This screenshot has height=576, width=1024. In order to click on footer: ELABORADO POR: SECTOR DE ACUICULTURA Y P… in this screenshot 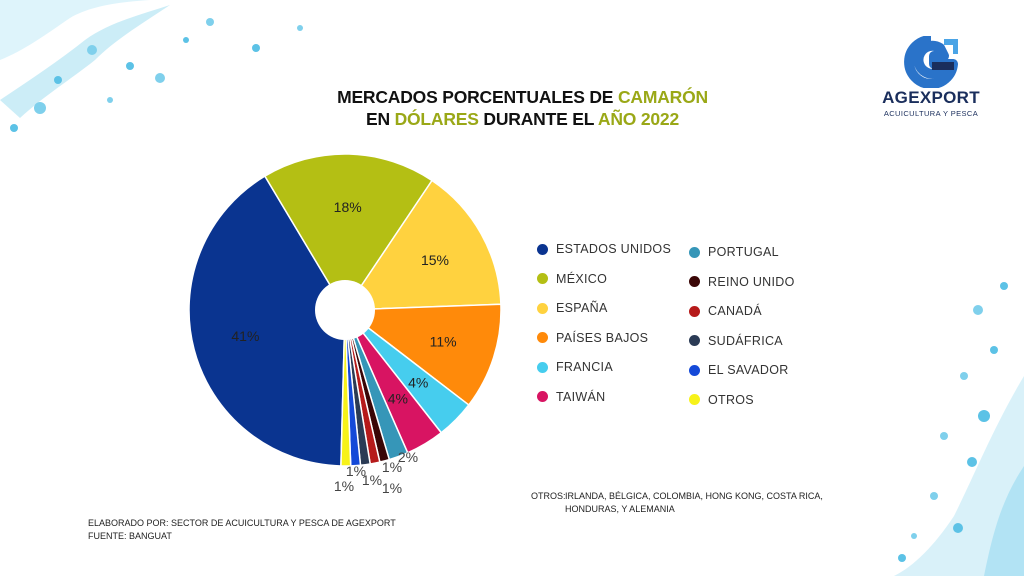, I will do `click(242, 530)`.